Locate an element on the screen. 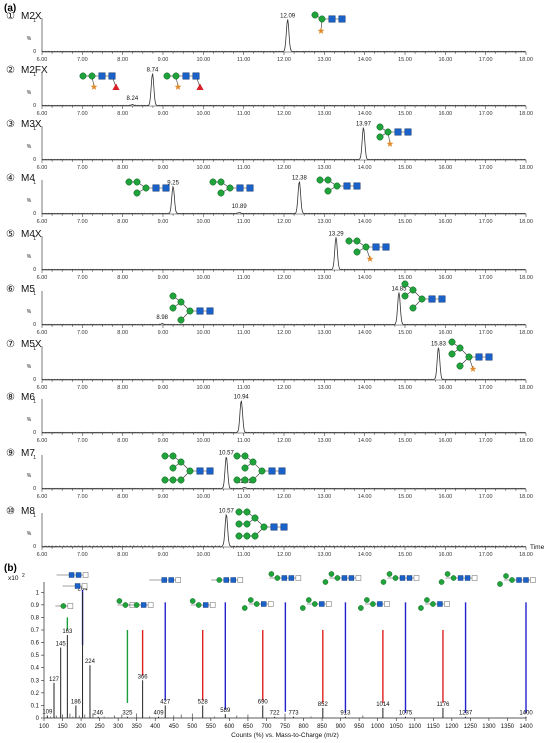 This screenshot has height=743, width=550. trace-index: ⑩ is located at coordinates (10, 511).